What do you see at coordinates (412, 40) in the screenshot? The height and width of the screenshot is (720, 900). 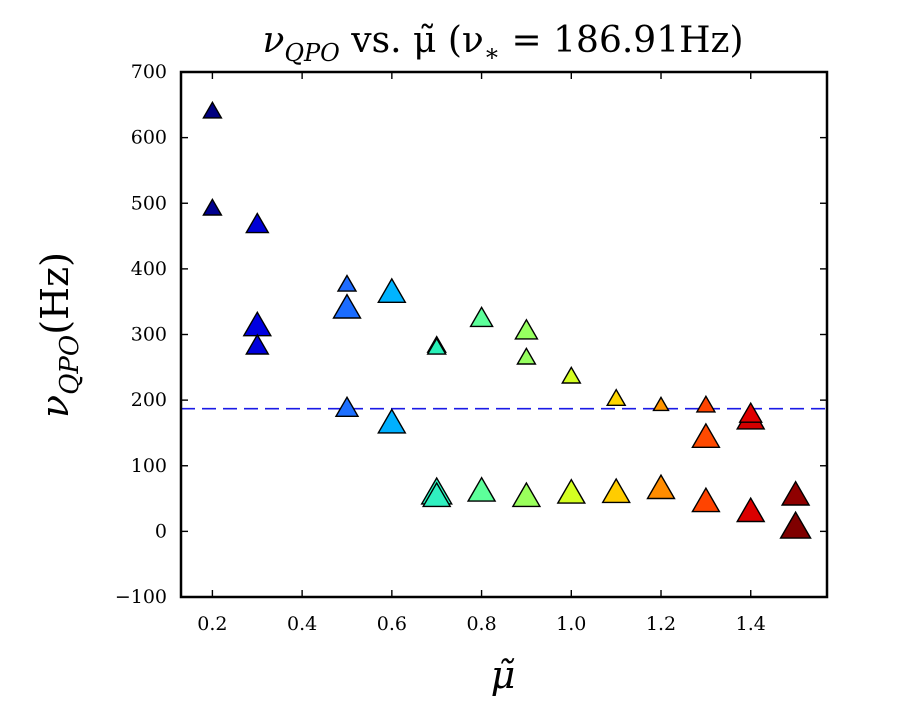 I see `title-middle: vs. μ̃ (ν` at bounding box center [412, 40].